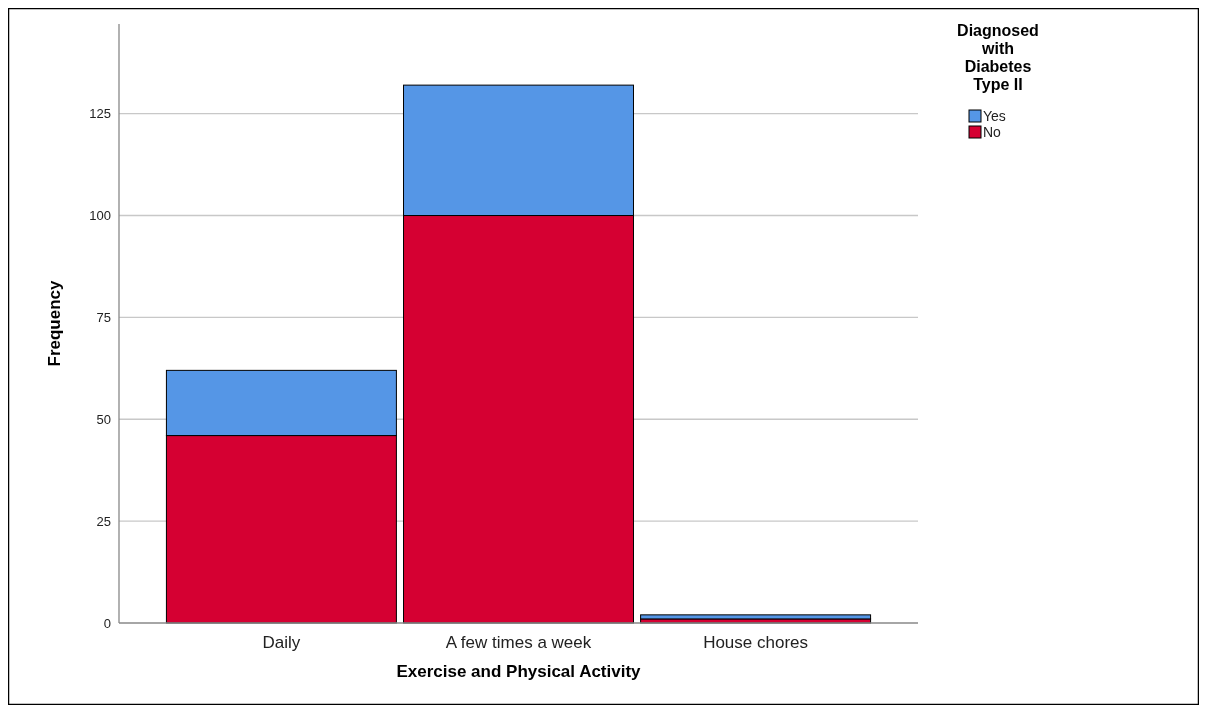  What do you see at coordinates (100, 216) in the screenshot?
I see `y-tick-label: 100` at bounding box center [100, 216].